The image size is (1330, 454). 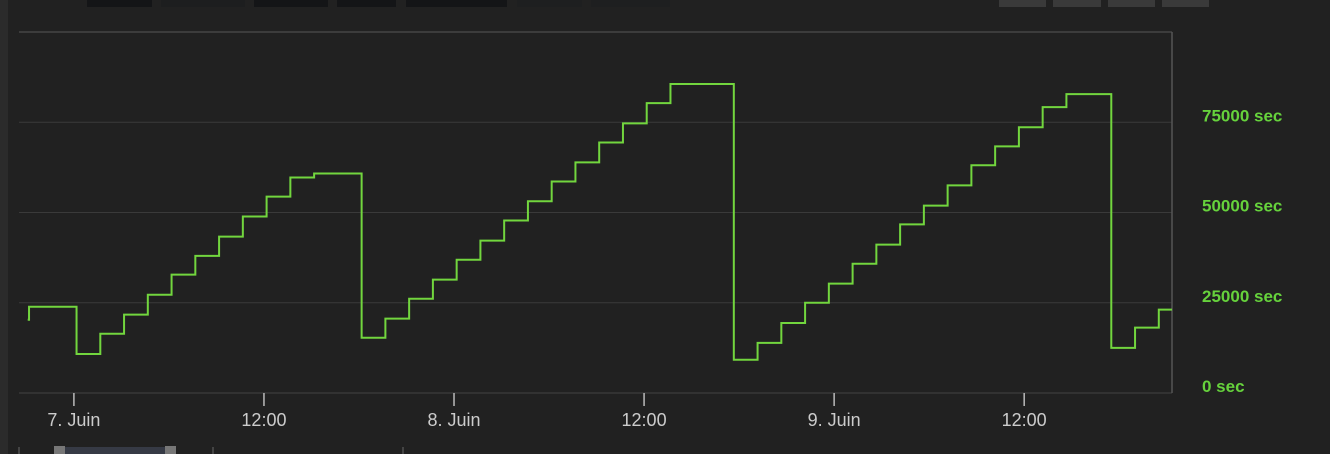 I want to click on x-tick-label: 8. Juin, so click(x=453, y=420).